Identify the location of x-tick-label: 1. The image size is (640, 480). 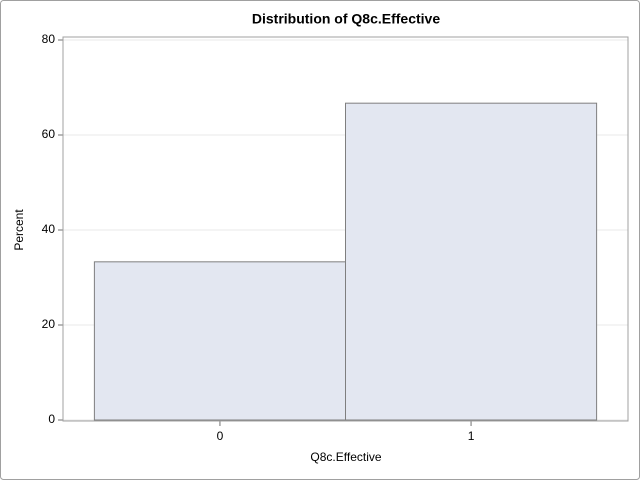
(471, 436).